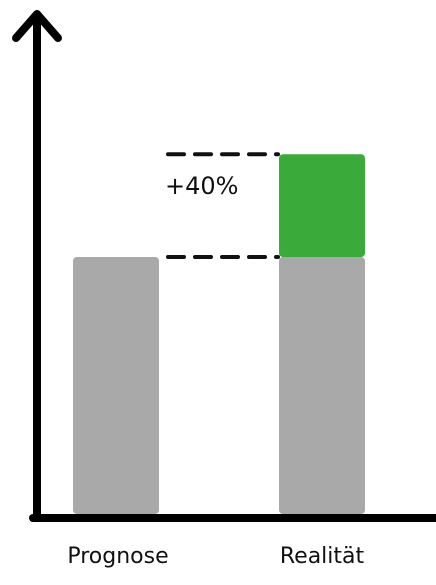 This screenshot has height=585, width=436. I want to click on annotation-label: +40%, so click(201, 186).